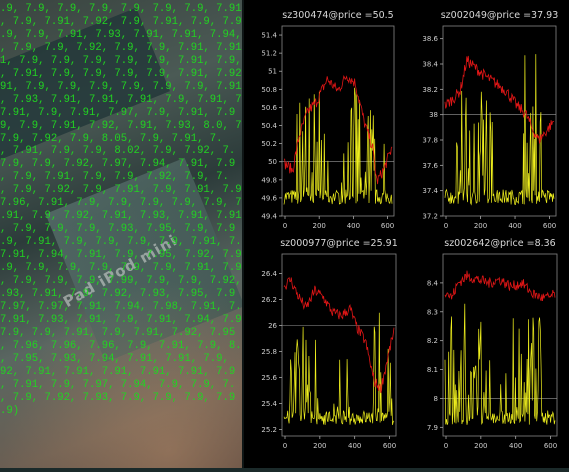 This screenshot has width=569, height=472. Describe the element at coordinates (121, 99) in the screenshot. I see `terminal-line: , 7.93, 7.91, 7.91, 7.91, 7.9, 7.91, 7.9` at that location.